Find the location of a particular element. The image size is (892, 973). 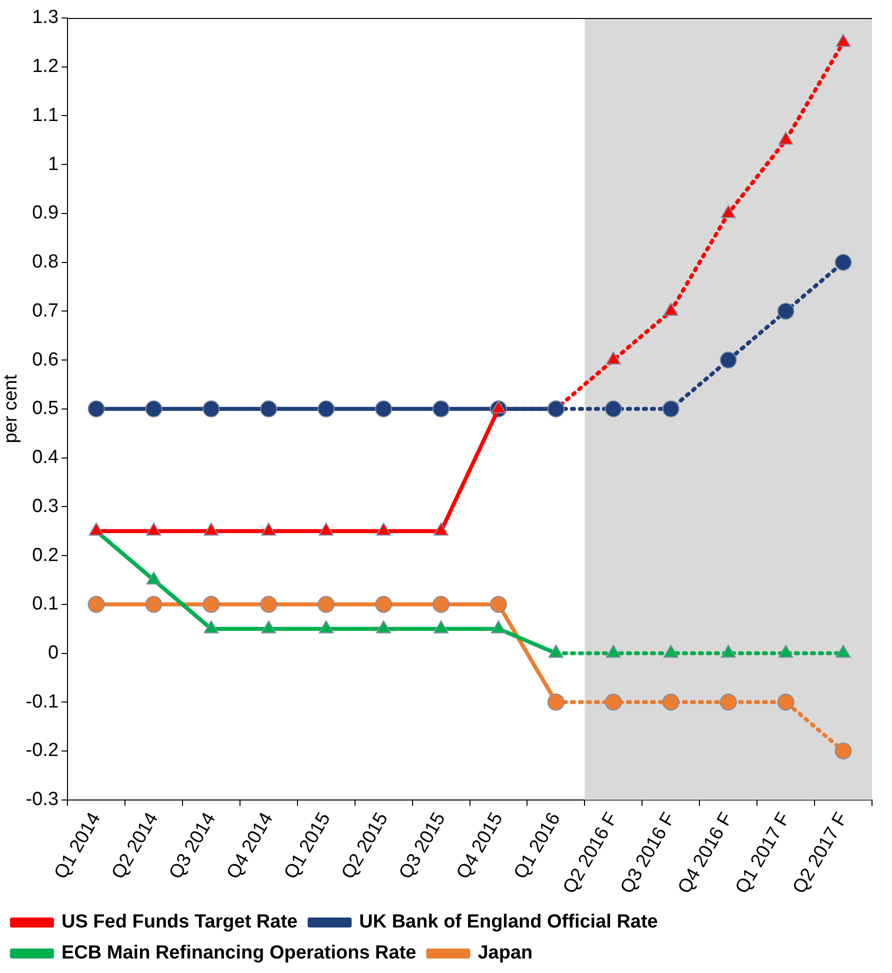

y-tick-label: 0.5 is located at coordinates (45, 409).